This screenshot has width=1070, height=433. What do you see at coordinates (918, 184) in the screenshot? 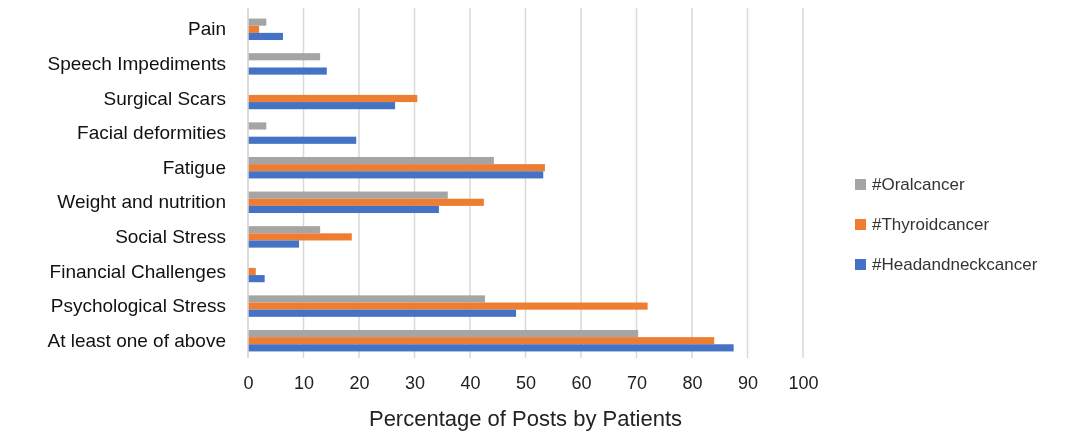
I see `legend-label: #Oralcancer` at bounding box center [918, 184].